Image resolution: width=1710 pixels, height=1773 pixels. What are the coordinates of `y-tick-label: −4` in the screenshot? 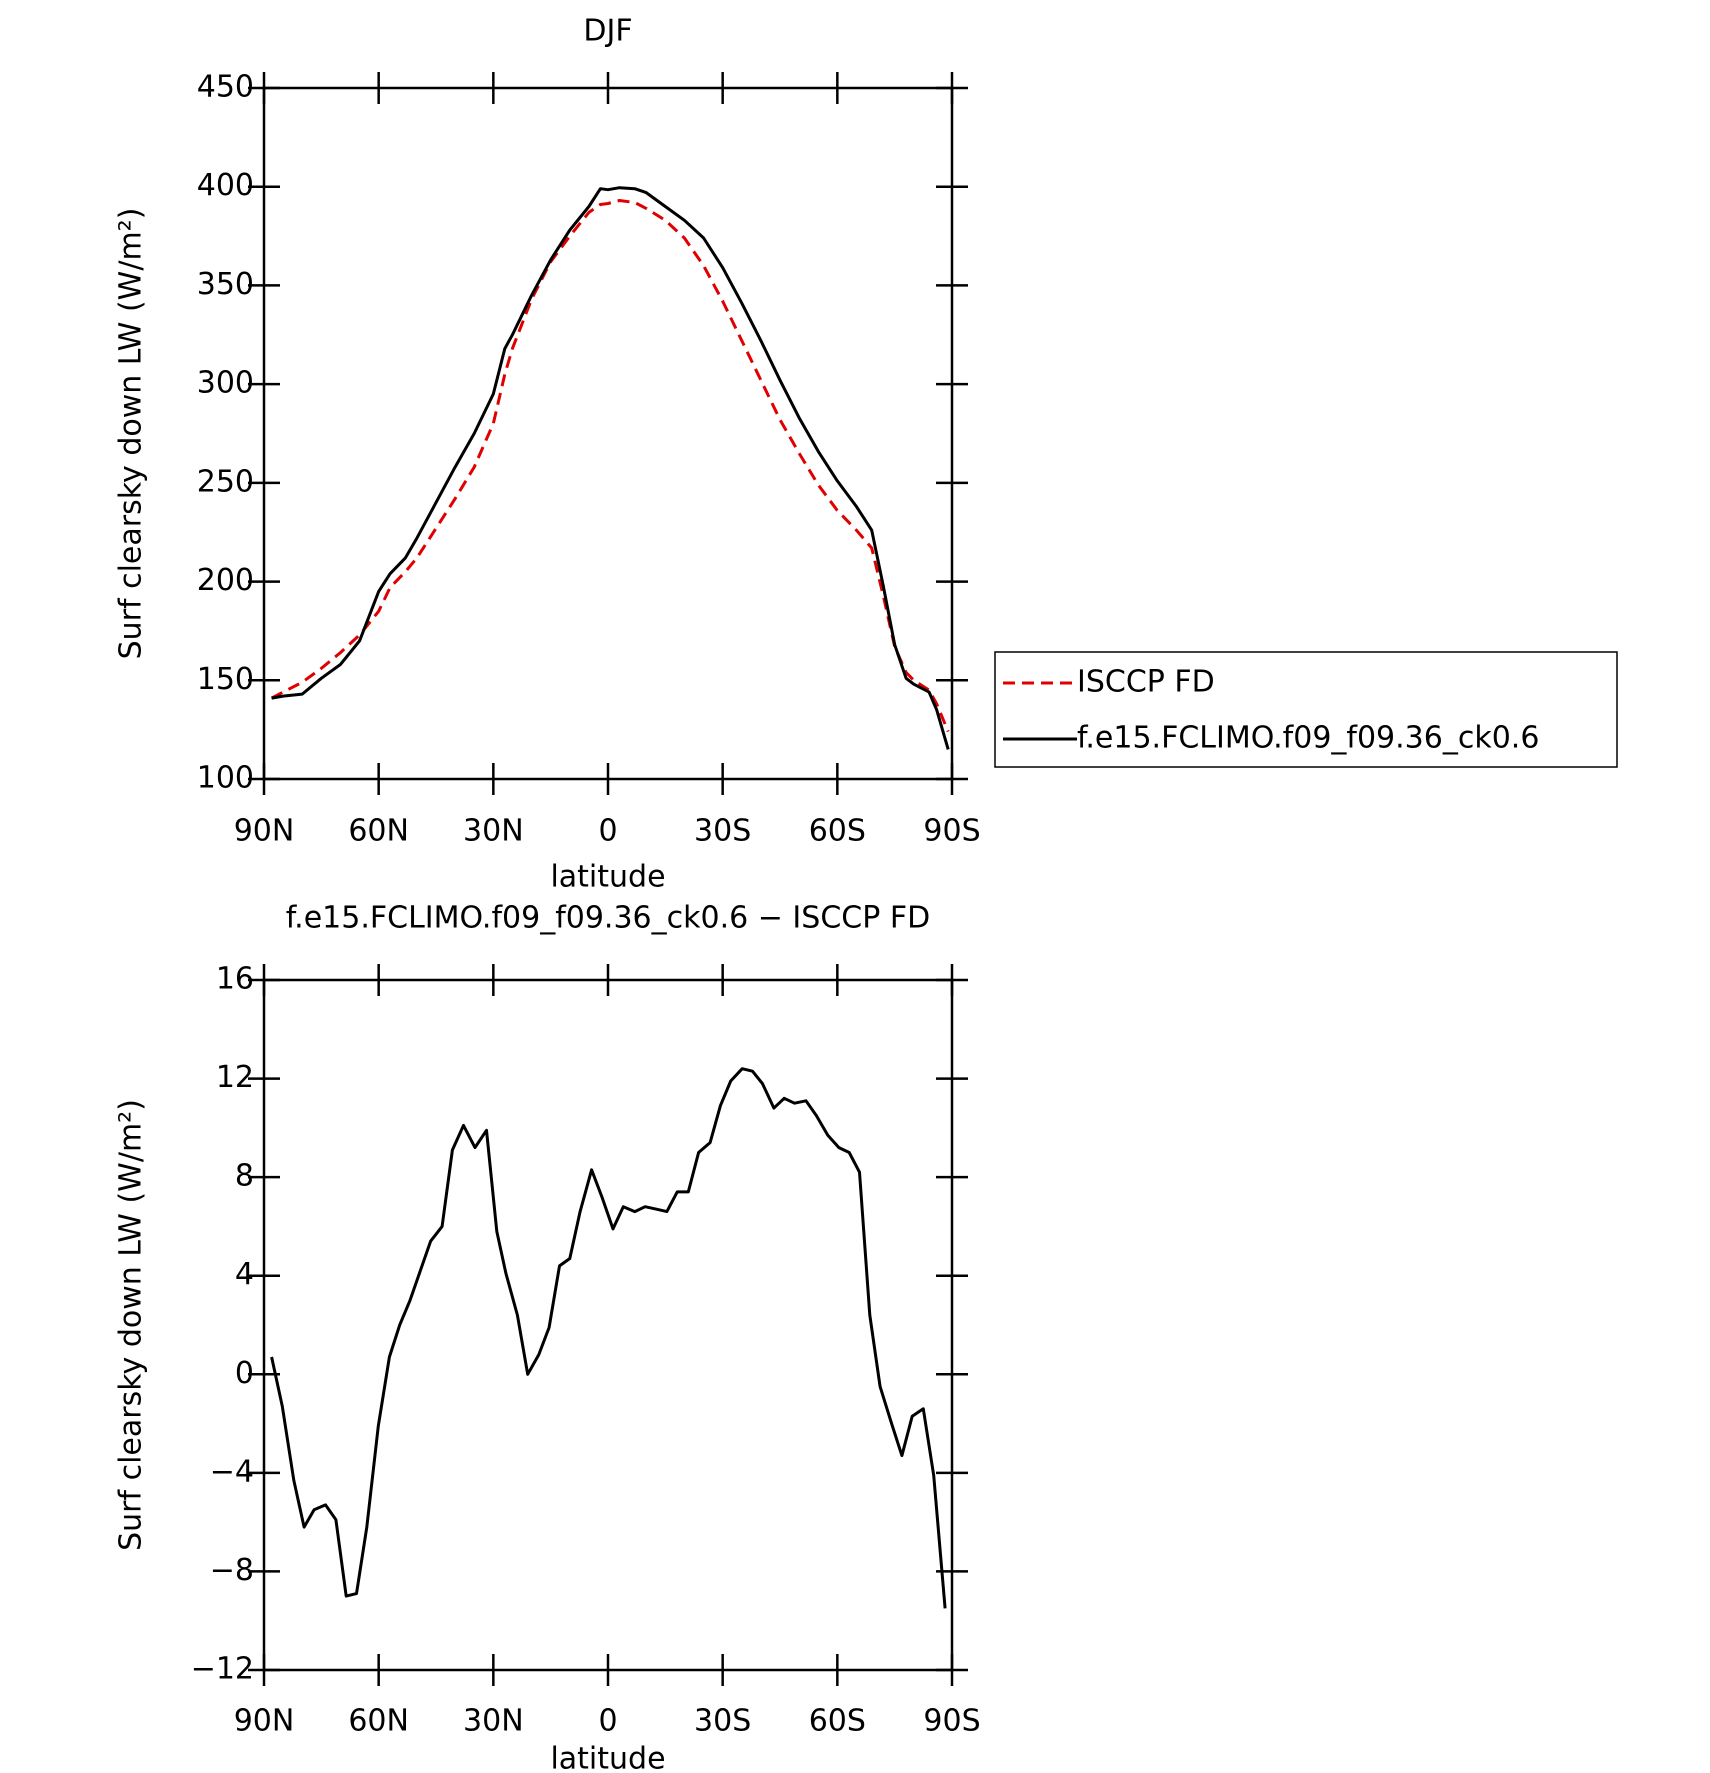 It's located at (232, 1471).